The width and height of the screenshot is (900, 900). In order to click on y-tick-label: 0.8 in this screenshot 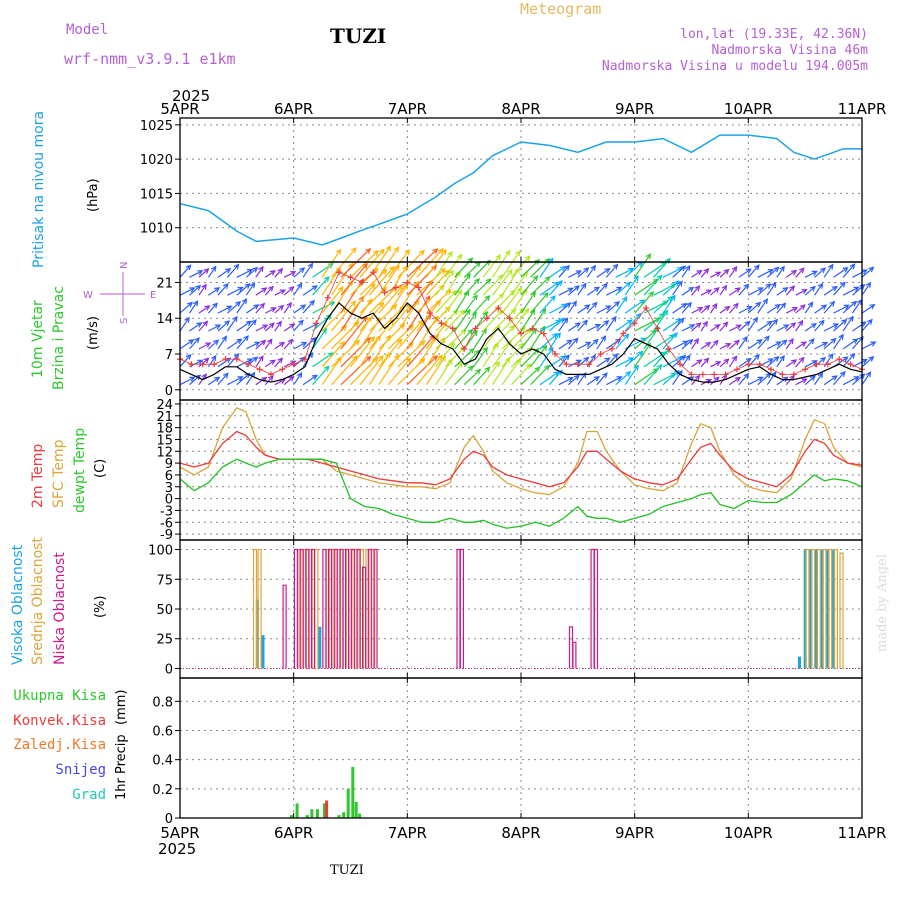, I will do `click(162, 702)`.